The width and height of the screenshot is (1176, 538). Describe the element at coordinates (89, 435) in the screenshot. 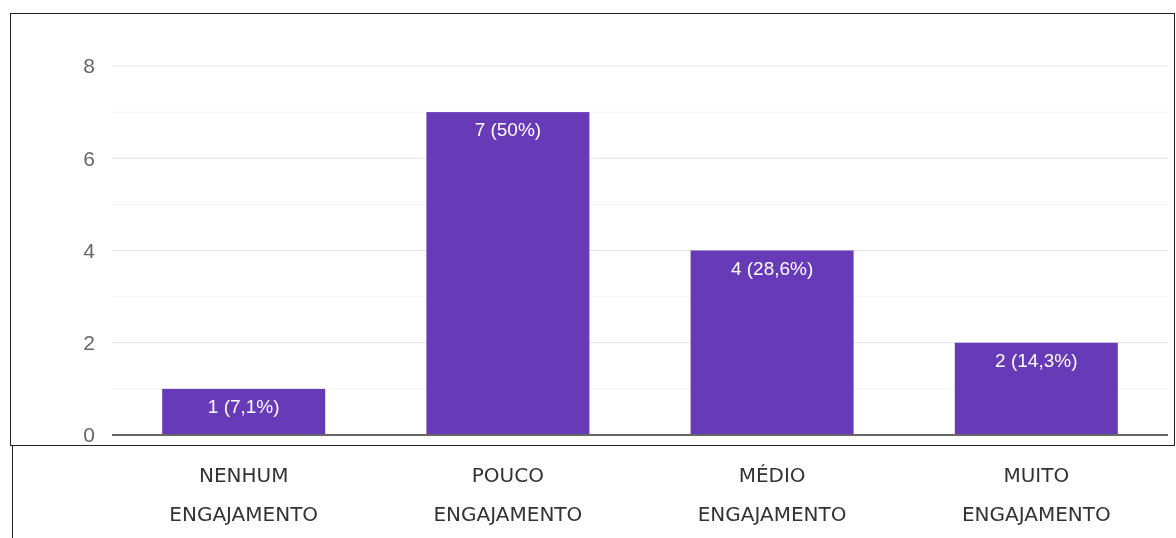

I see `y-tick-label: 0` at that location.